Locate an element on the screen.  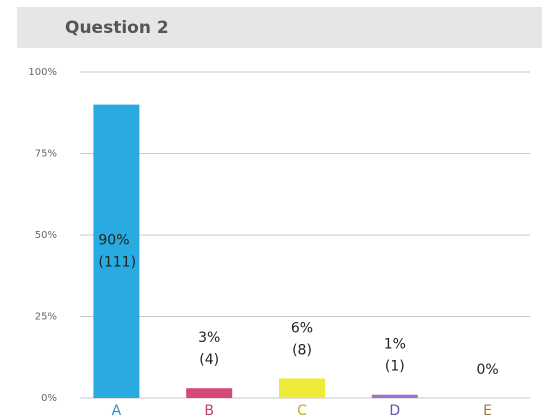
value-label: 1% is located at coordinates (395, 345).